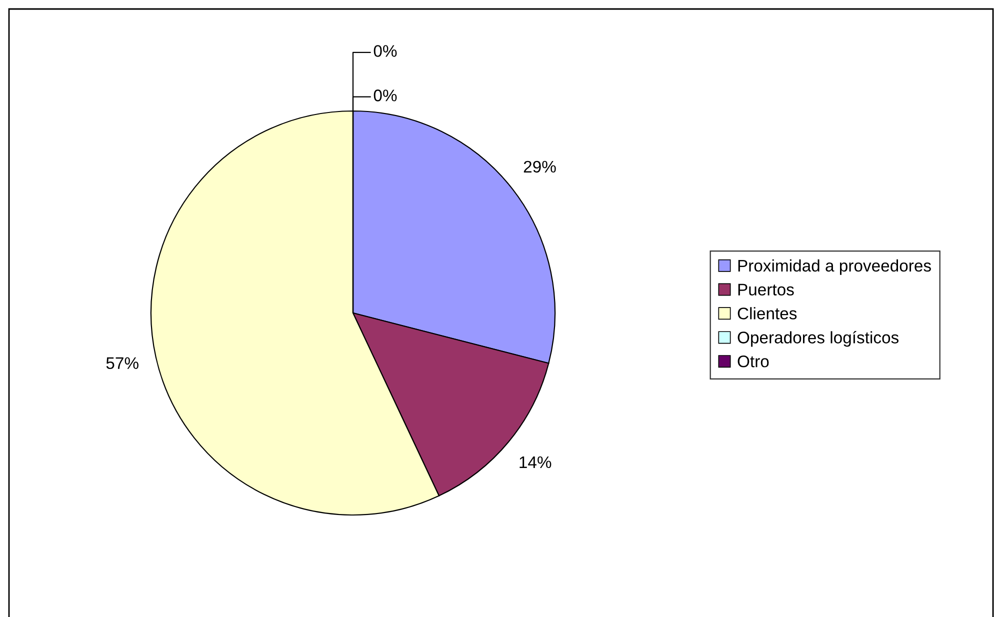 Image resolution: width=994 pixels, height=617 pixels. What do you see at coordinates (818, 339) in the screenshot?
I see `legend-label: Operadores logísticos` at bounding box center [818, 339].